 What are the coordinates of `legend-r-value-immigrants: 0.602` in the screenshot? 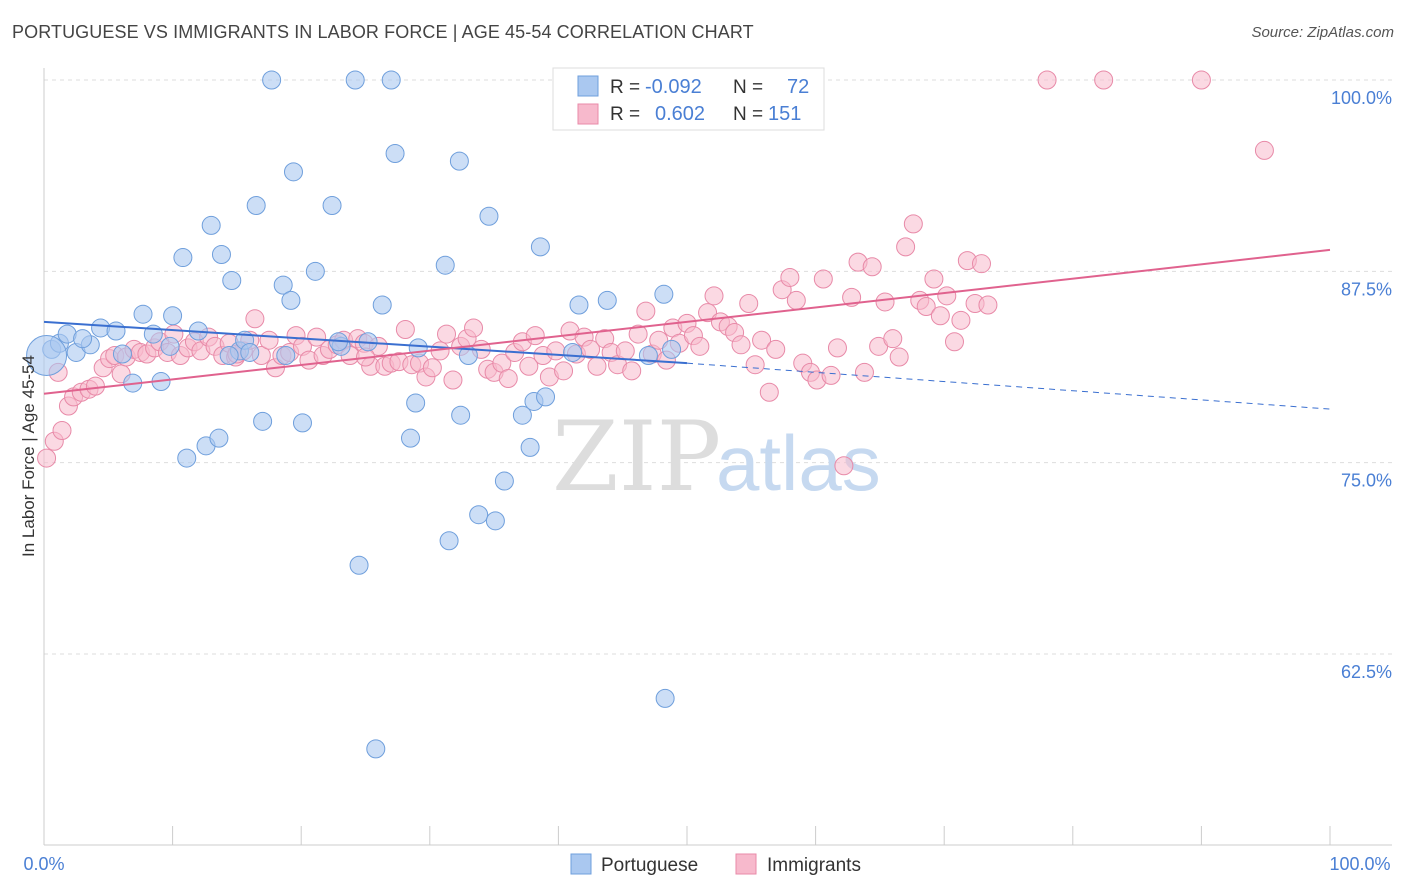 It's located at (680, 114).